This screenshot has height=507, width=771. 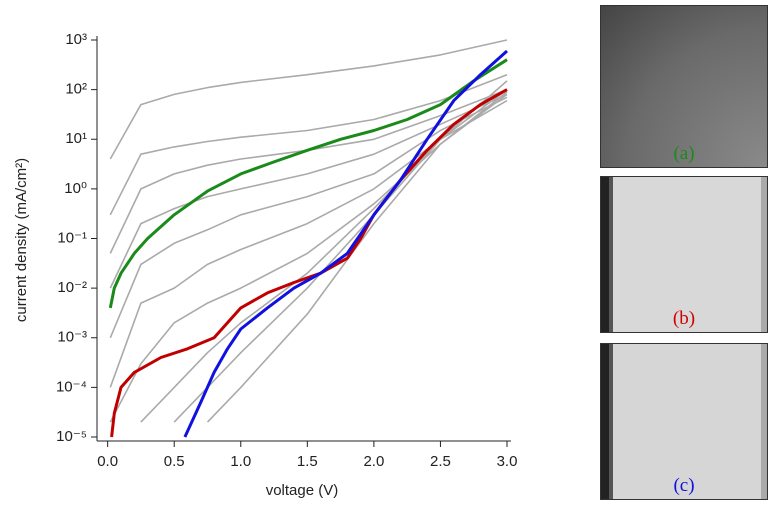 I want to click on x-tick-label: 2.5, so click(x=440, y=461).